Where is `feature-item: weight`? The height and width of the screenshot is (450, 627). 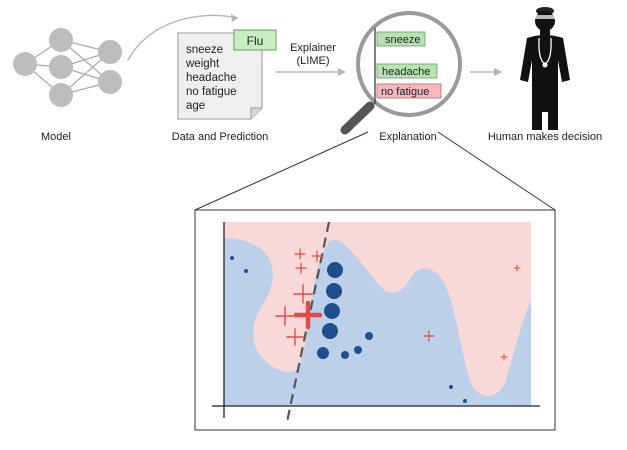 feature-item: weight is located at coordinates (202, 64).